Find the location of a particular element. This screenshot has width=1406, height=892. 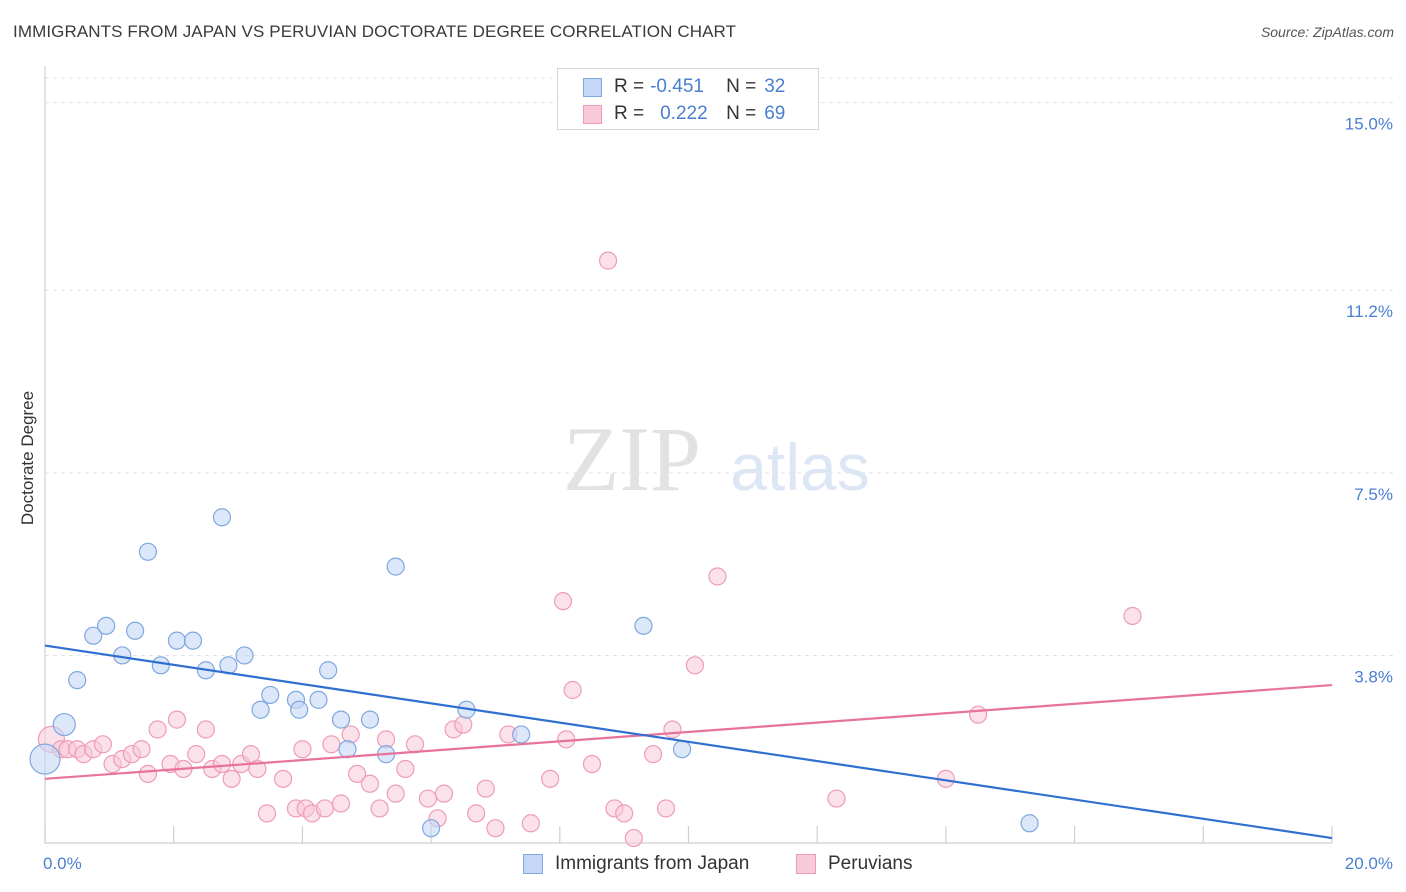

y-tick-label: 3.8% is located at coordinates (1373, 676).